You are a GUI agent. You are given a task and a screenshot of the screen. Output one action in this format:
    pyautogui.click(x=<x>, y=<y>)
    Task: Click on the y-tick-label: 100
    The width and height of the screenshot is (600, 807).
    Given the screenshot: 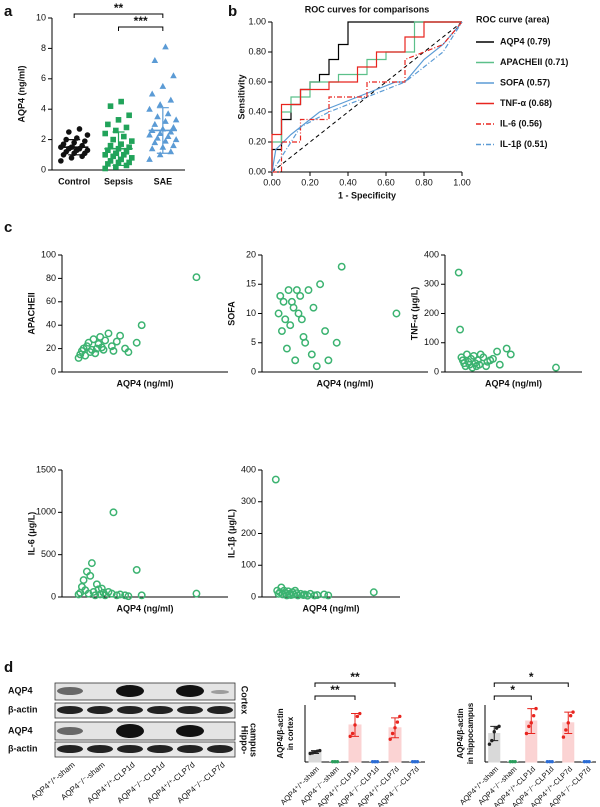 What is the action you would take?
    pyautogui.click(x=431, y=342)
    